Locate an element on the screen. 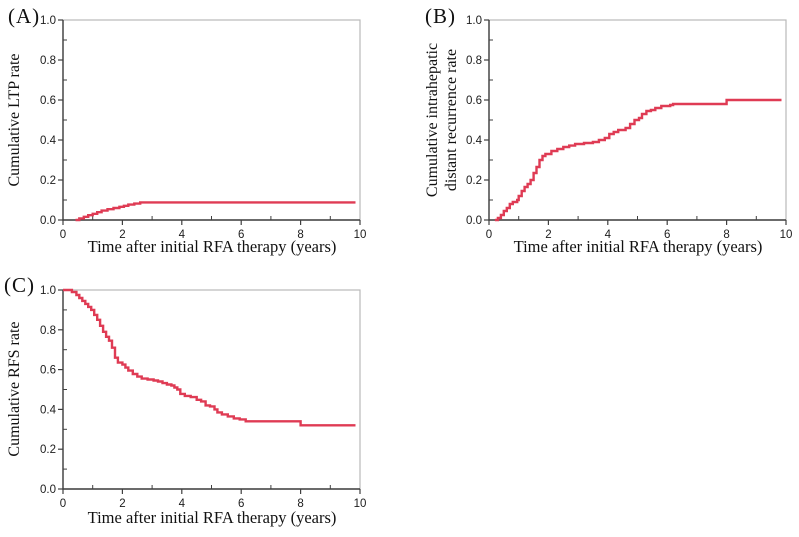 This screenshot has height=537, width=799. panel-c-x-axis-title: Time after initial RFA therapy (years) is located at coordinates (212, 517).